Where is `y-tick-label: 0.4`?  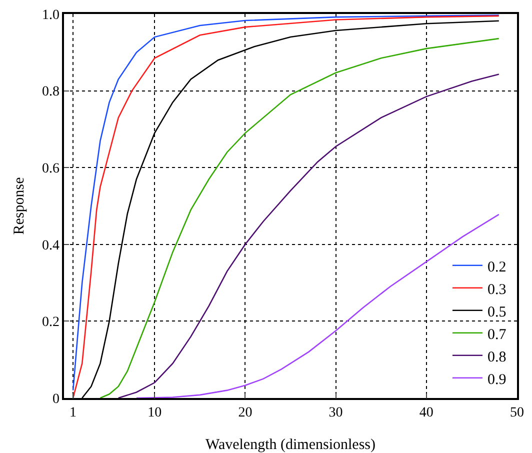 y-tick-label: 0.4 is located at coordinates (51, 246).